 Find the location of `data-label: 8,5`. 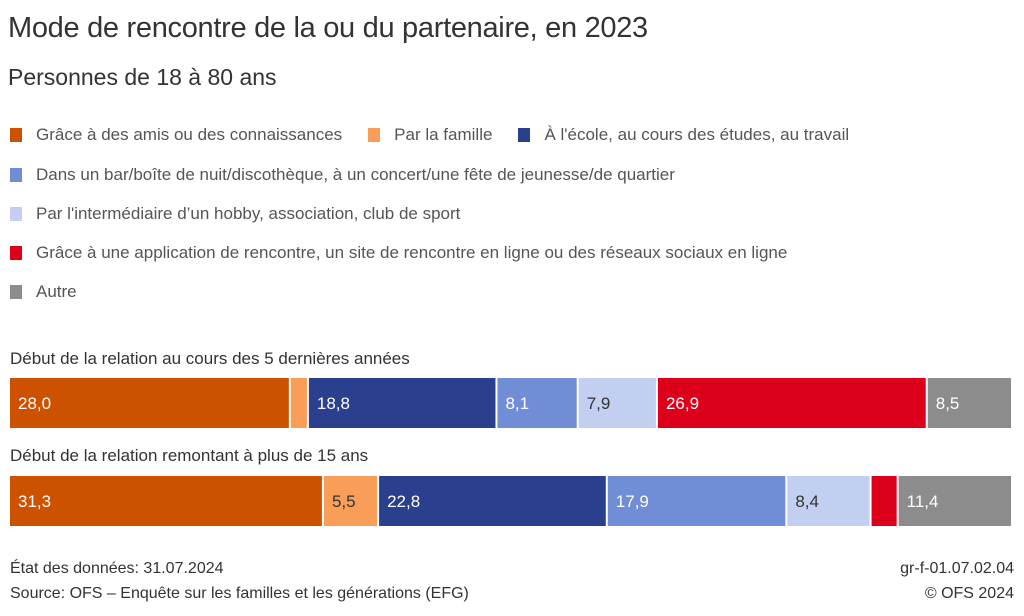

data-label: 8,5 is located at coordinates (948, 403).